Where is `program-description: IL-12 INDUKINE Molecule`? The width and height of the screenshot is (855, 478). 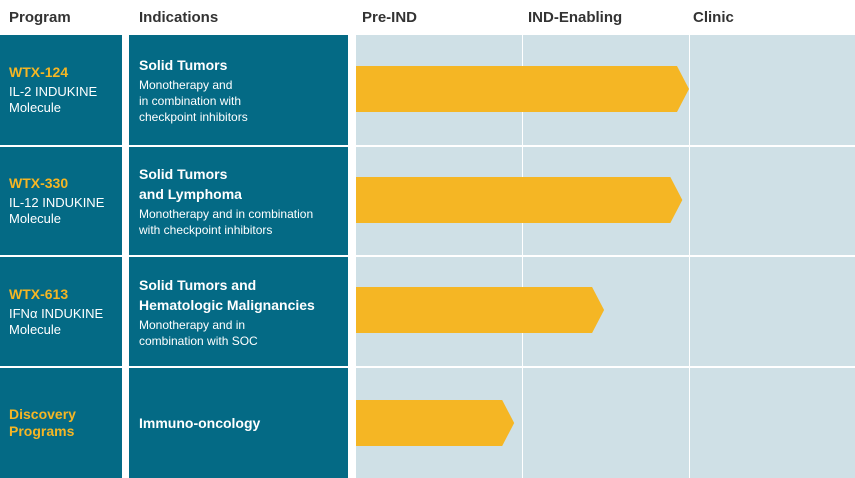 program-description: IL-12 INDUKINE Molecule is located at coordinates (57, 210).